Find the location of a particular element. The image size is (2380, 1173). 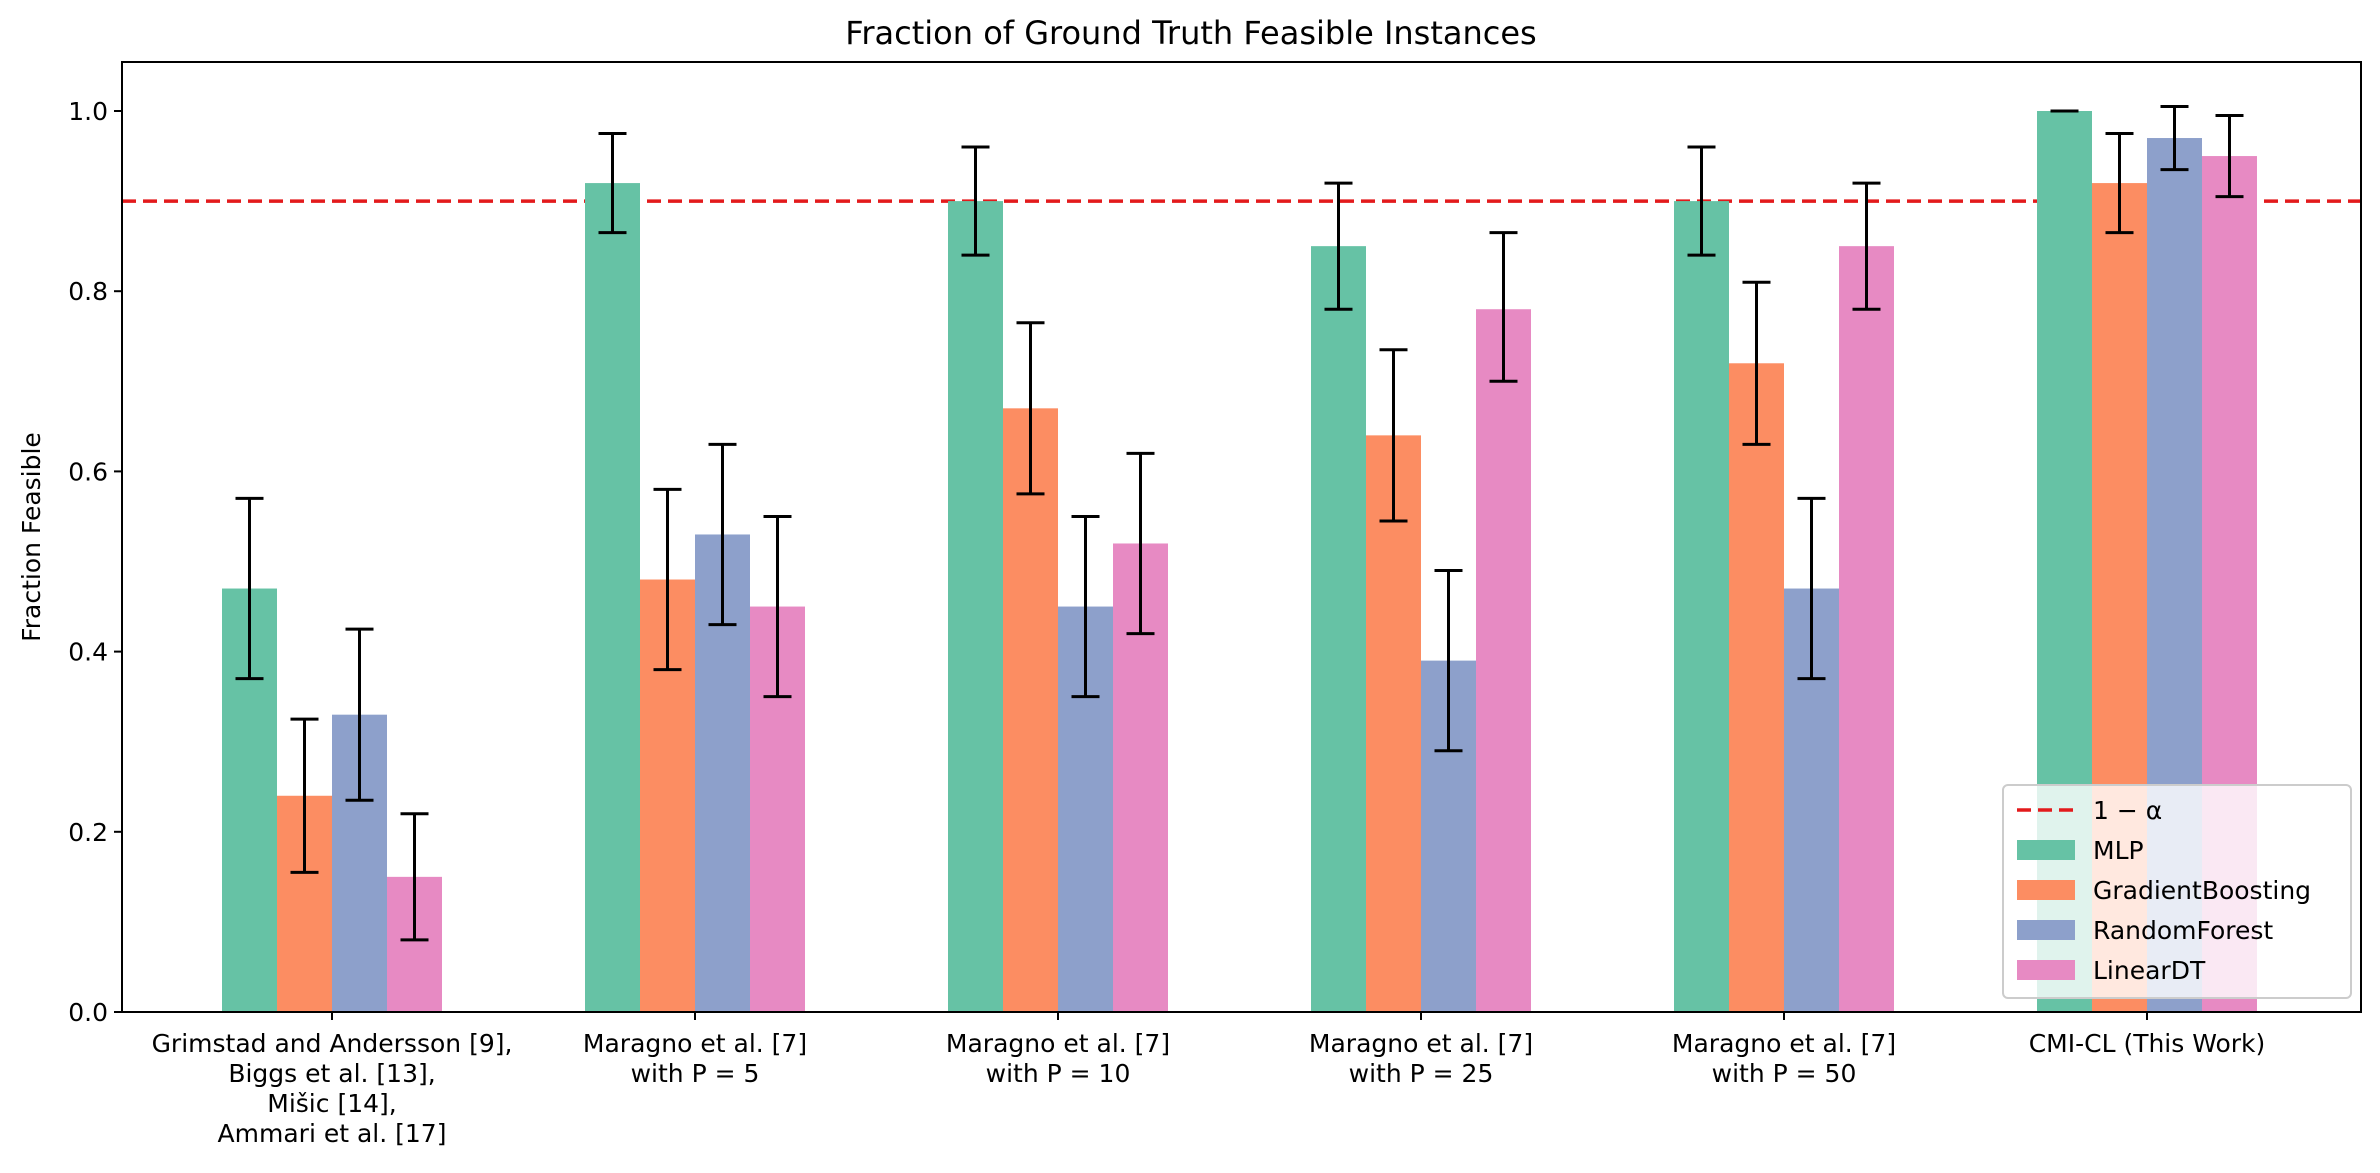

legend-label-mlp: MLP is located at coordinates (2118, 850).